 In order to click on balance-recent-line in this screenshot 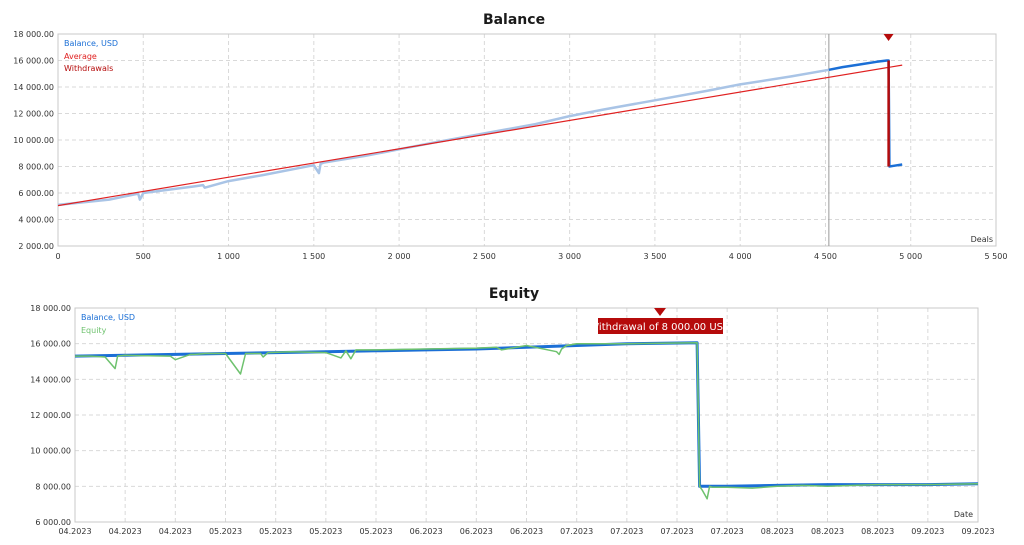, I will do `click(865, 113)`.